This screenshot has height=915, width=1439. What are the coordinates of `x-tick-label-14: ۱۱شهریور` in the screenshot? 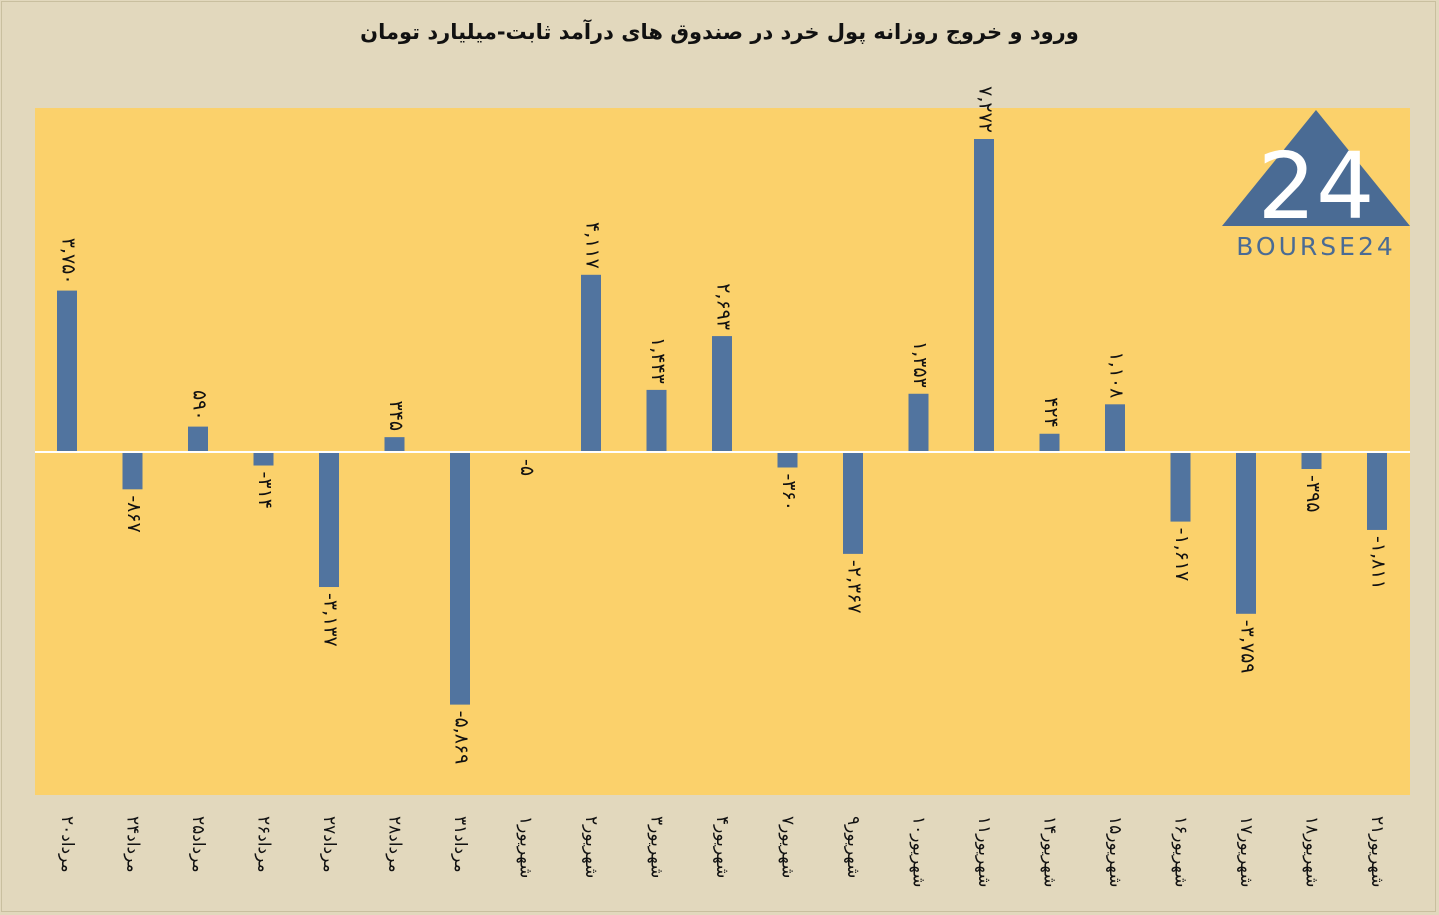 It's located at (984, 851).